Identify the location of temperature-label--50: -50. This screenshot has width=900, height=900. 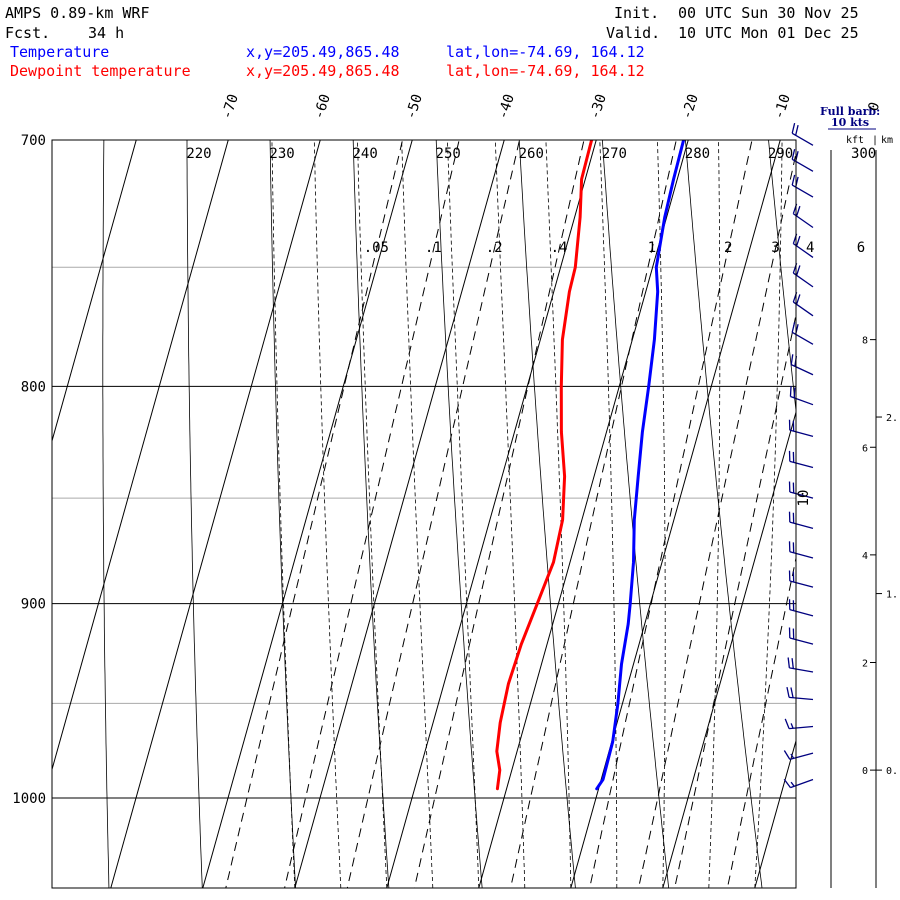
(414, 106).